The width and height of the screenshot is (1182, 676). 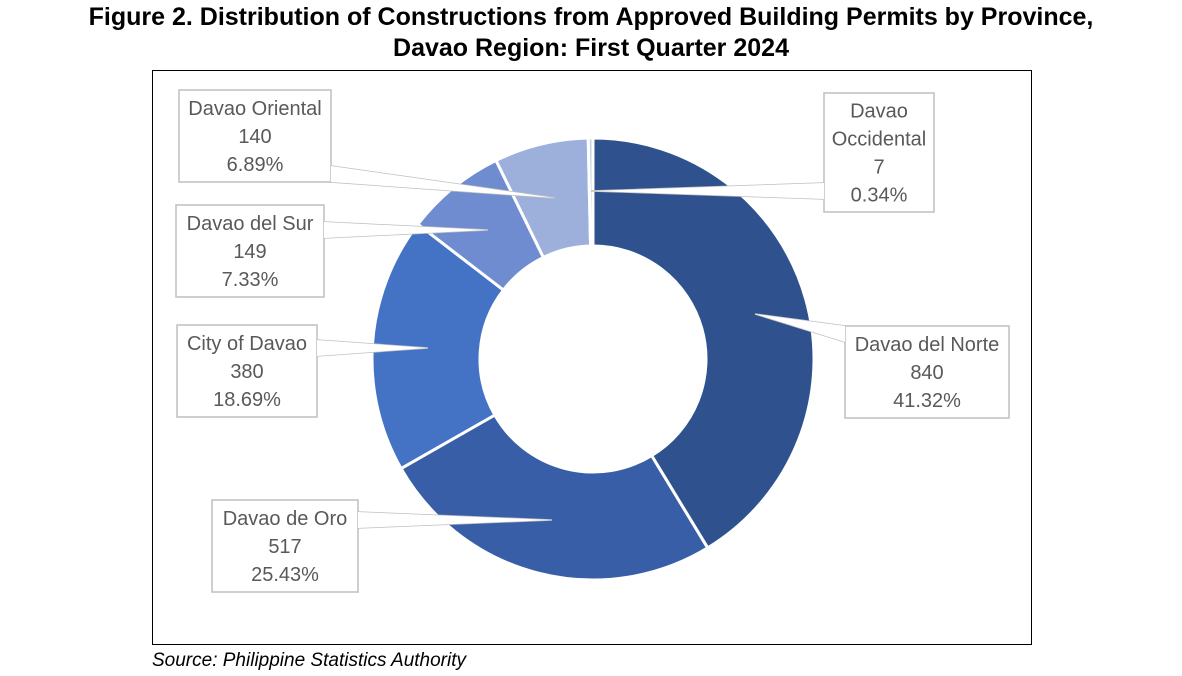 I want to click on label-value: 517, so click(x=284, y=547).